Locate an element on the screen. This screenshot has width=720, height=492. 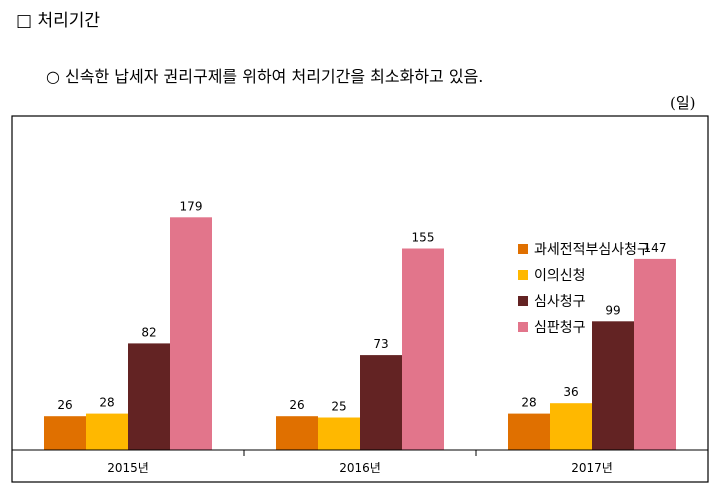
unit-label: (일) is located at coordinates (683, 103).